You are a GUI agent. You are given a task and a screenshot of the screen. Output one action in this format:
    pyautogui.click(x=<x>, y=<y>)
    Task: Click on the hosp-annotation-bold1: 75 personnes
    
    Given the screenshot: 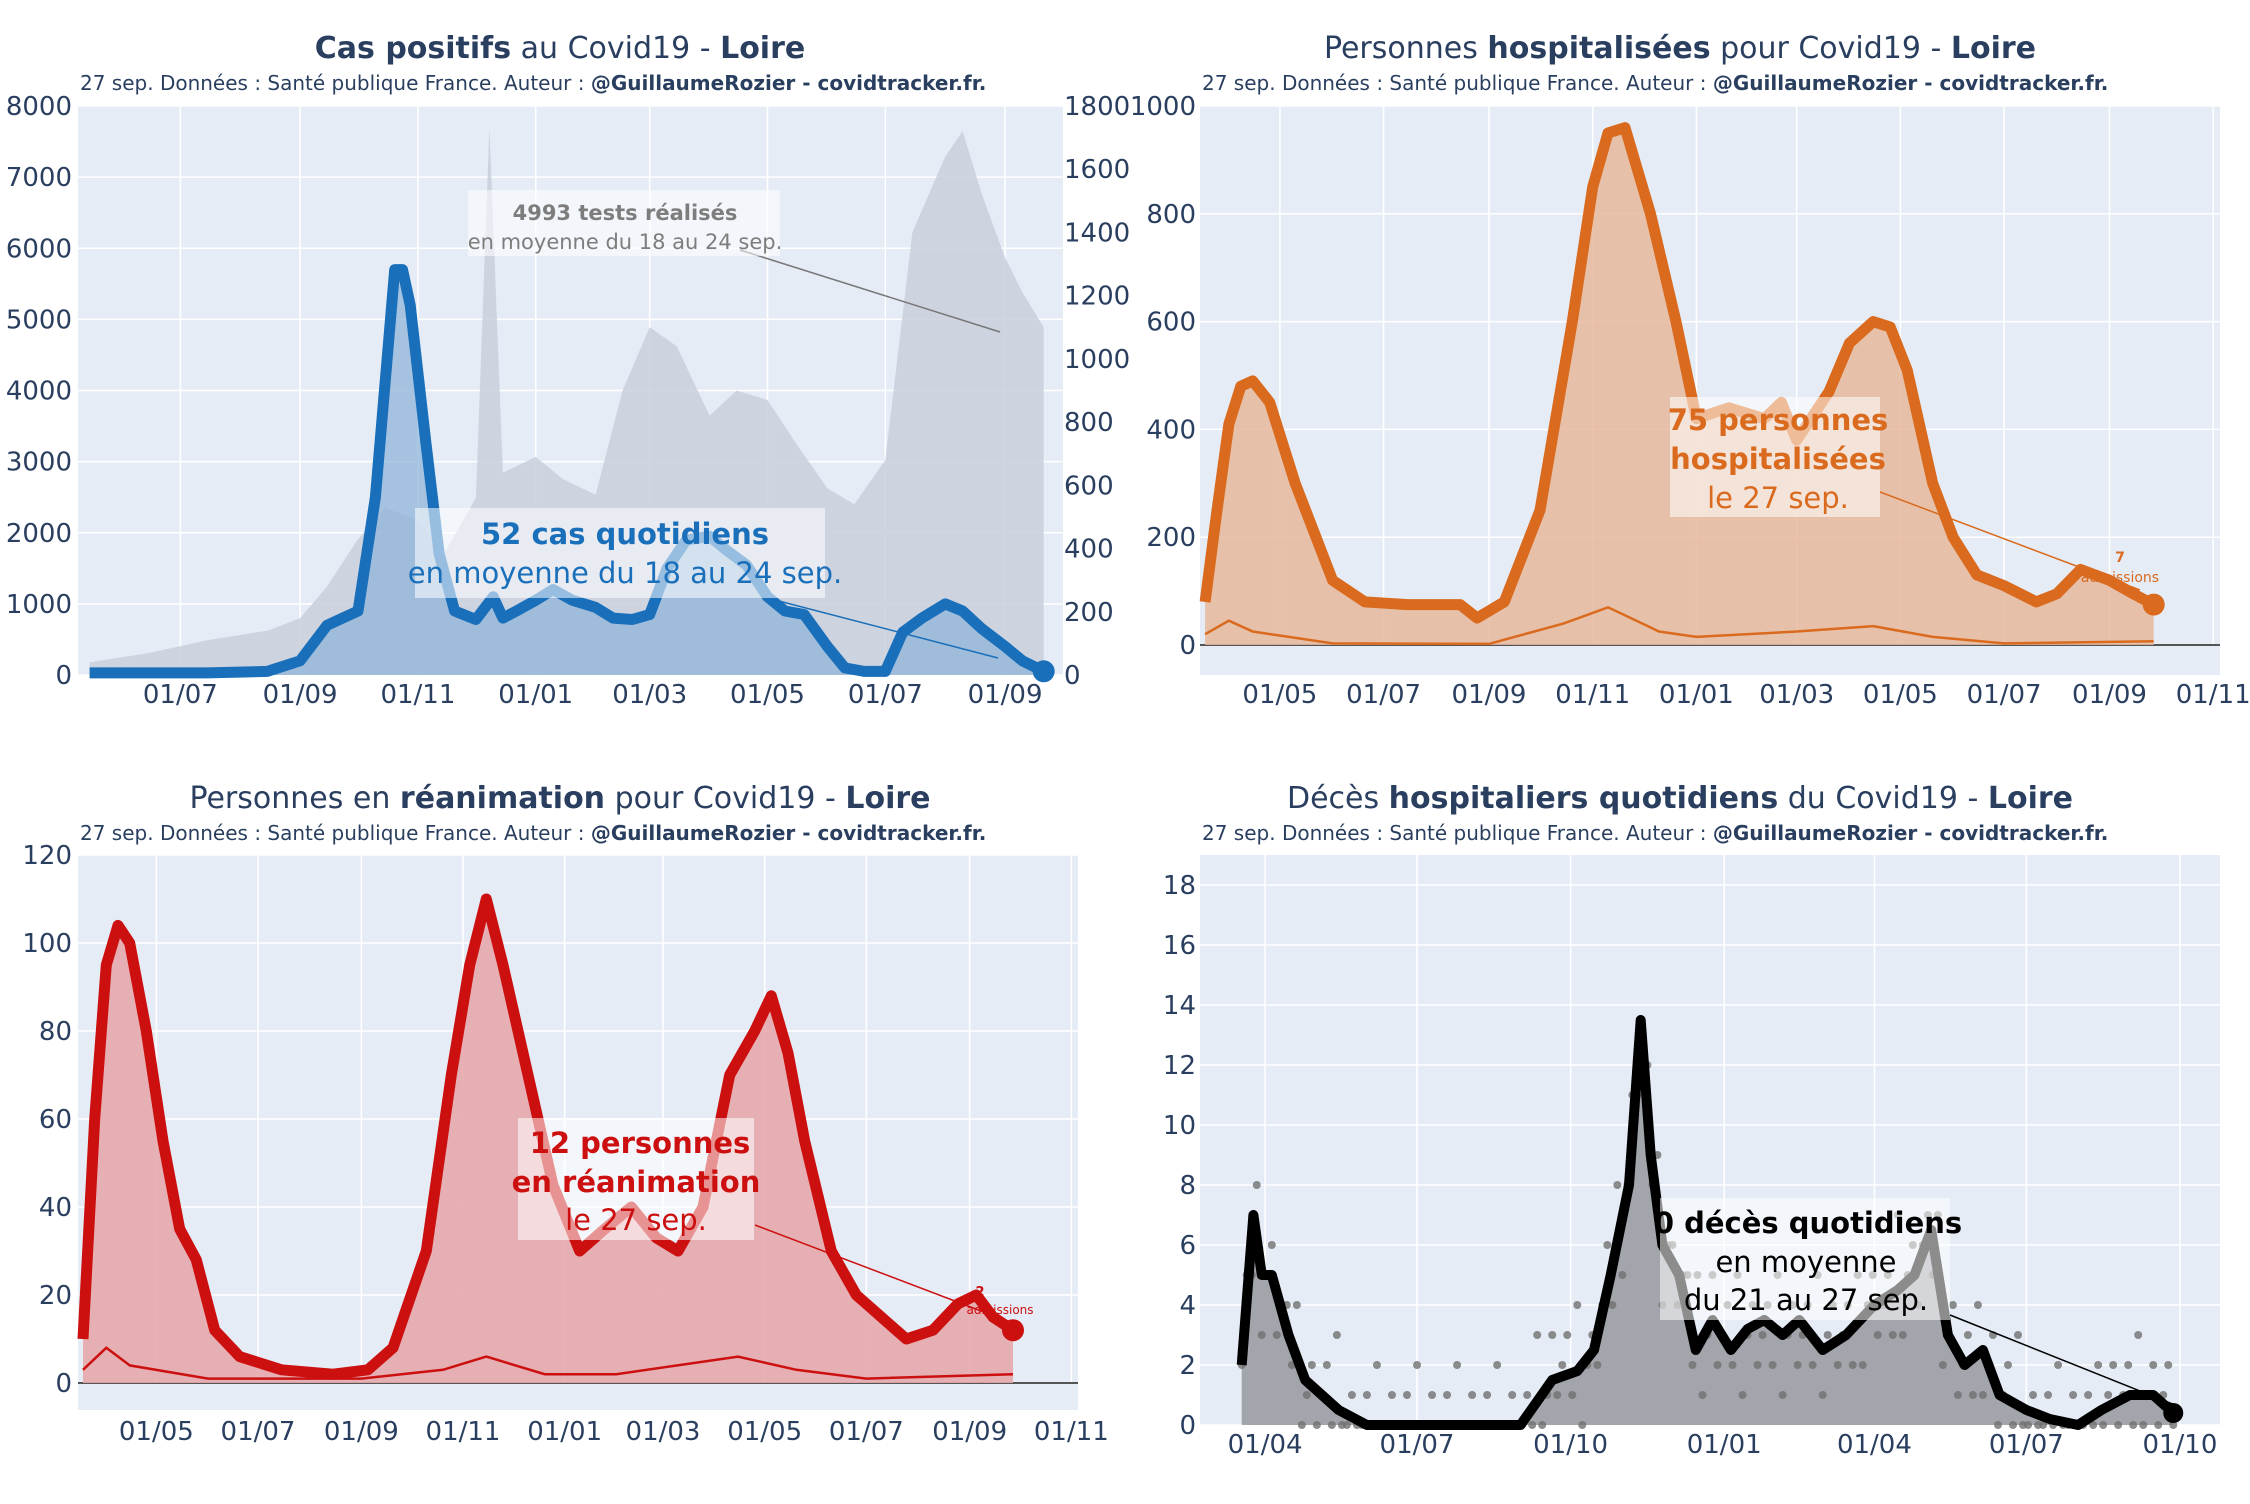 What is the action you would take?
    pyautogui.click(x=1778, y=420)
    